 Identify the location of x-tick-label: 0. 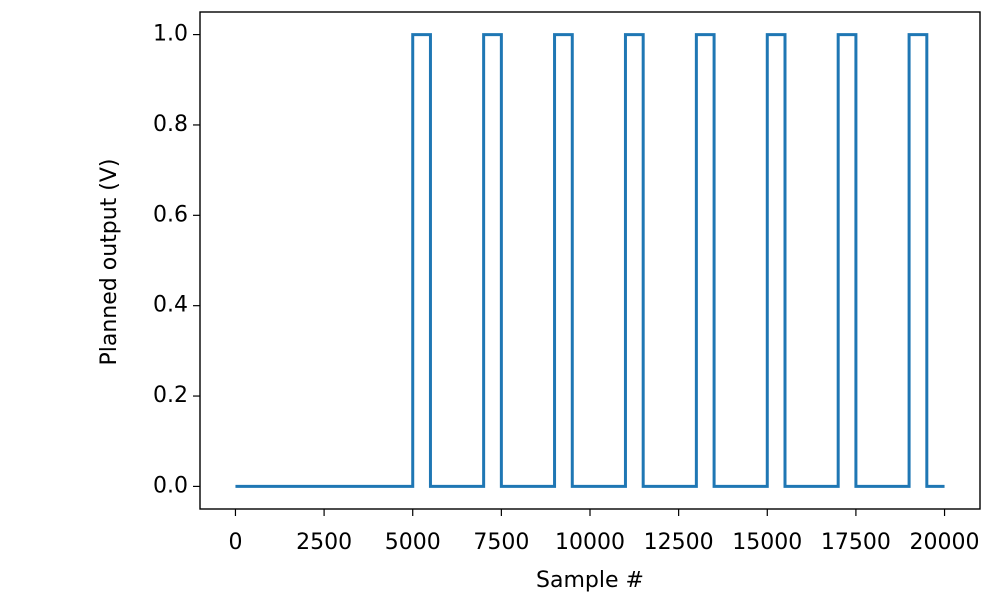
(235, 542).